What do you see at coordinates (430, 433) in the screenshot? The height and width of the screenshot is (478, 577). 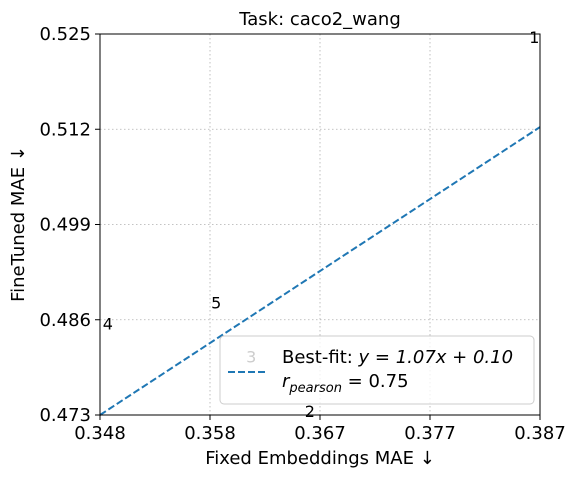 I see `x-tick-label: 0.377` at bounding box center [430, 433].